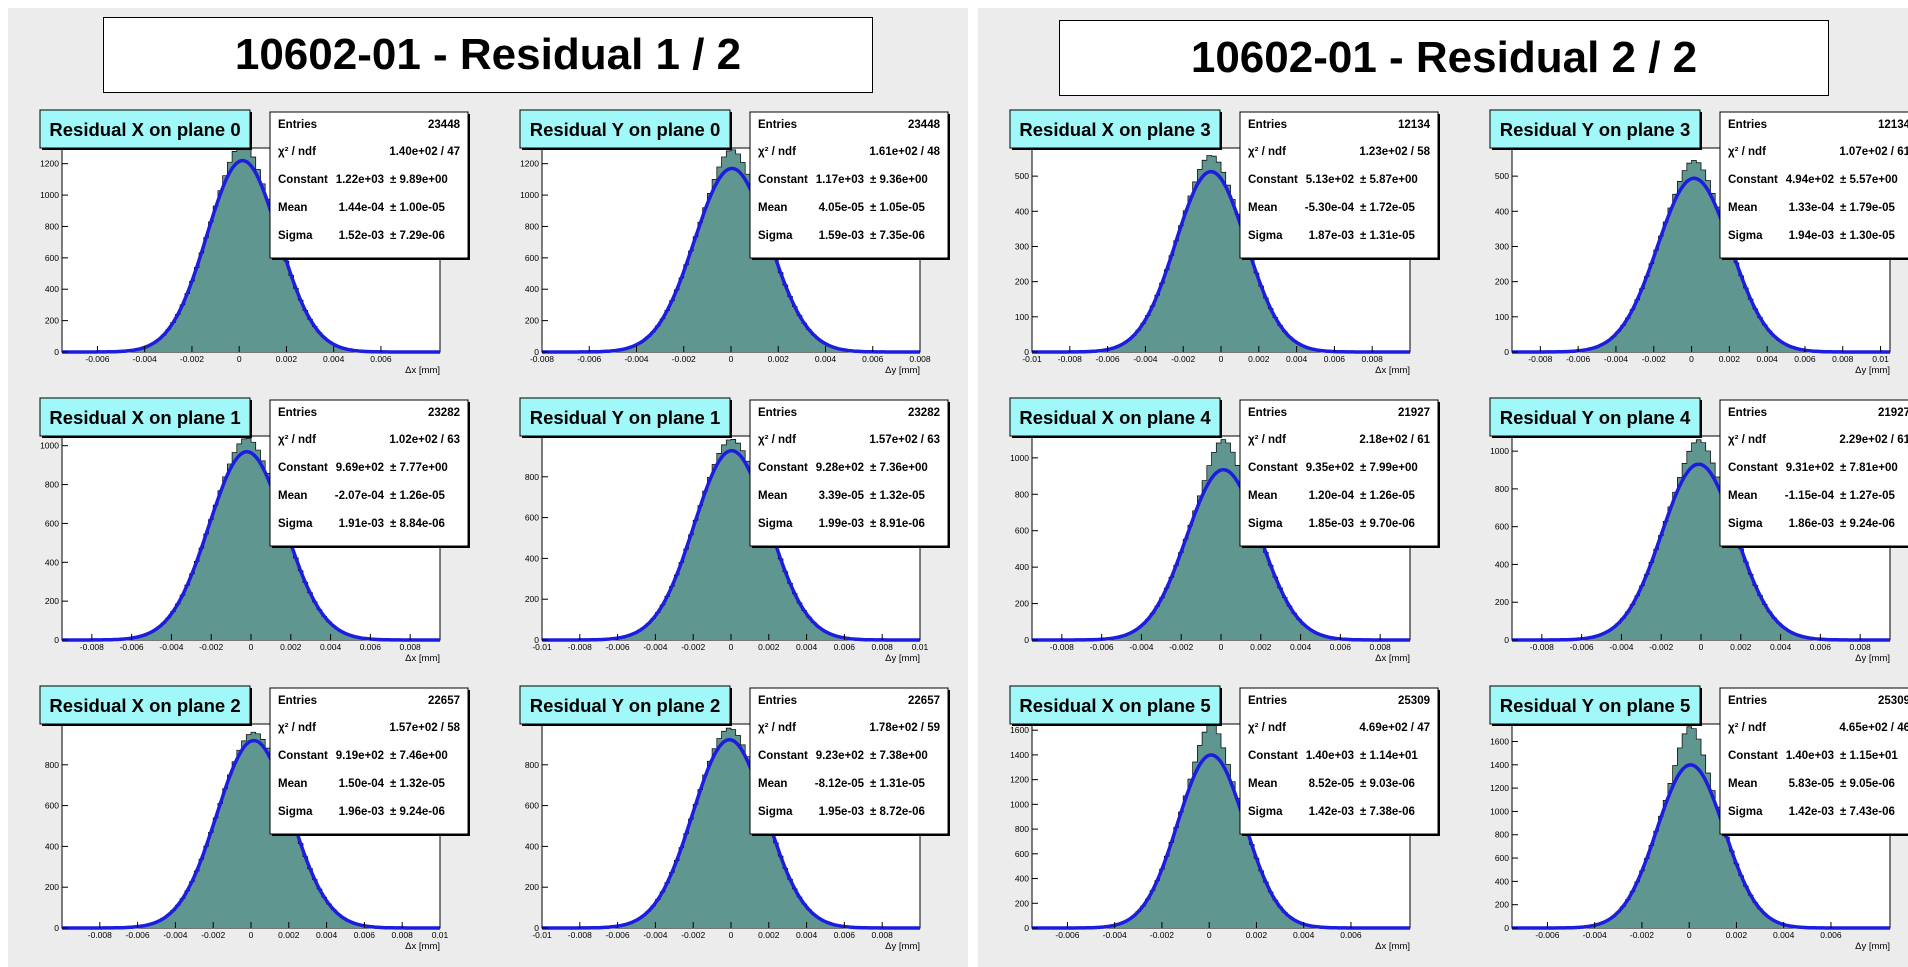  I want to click on x-tick-label: 0.008, so click(1843, 359).